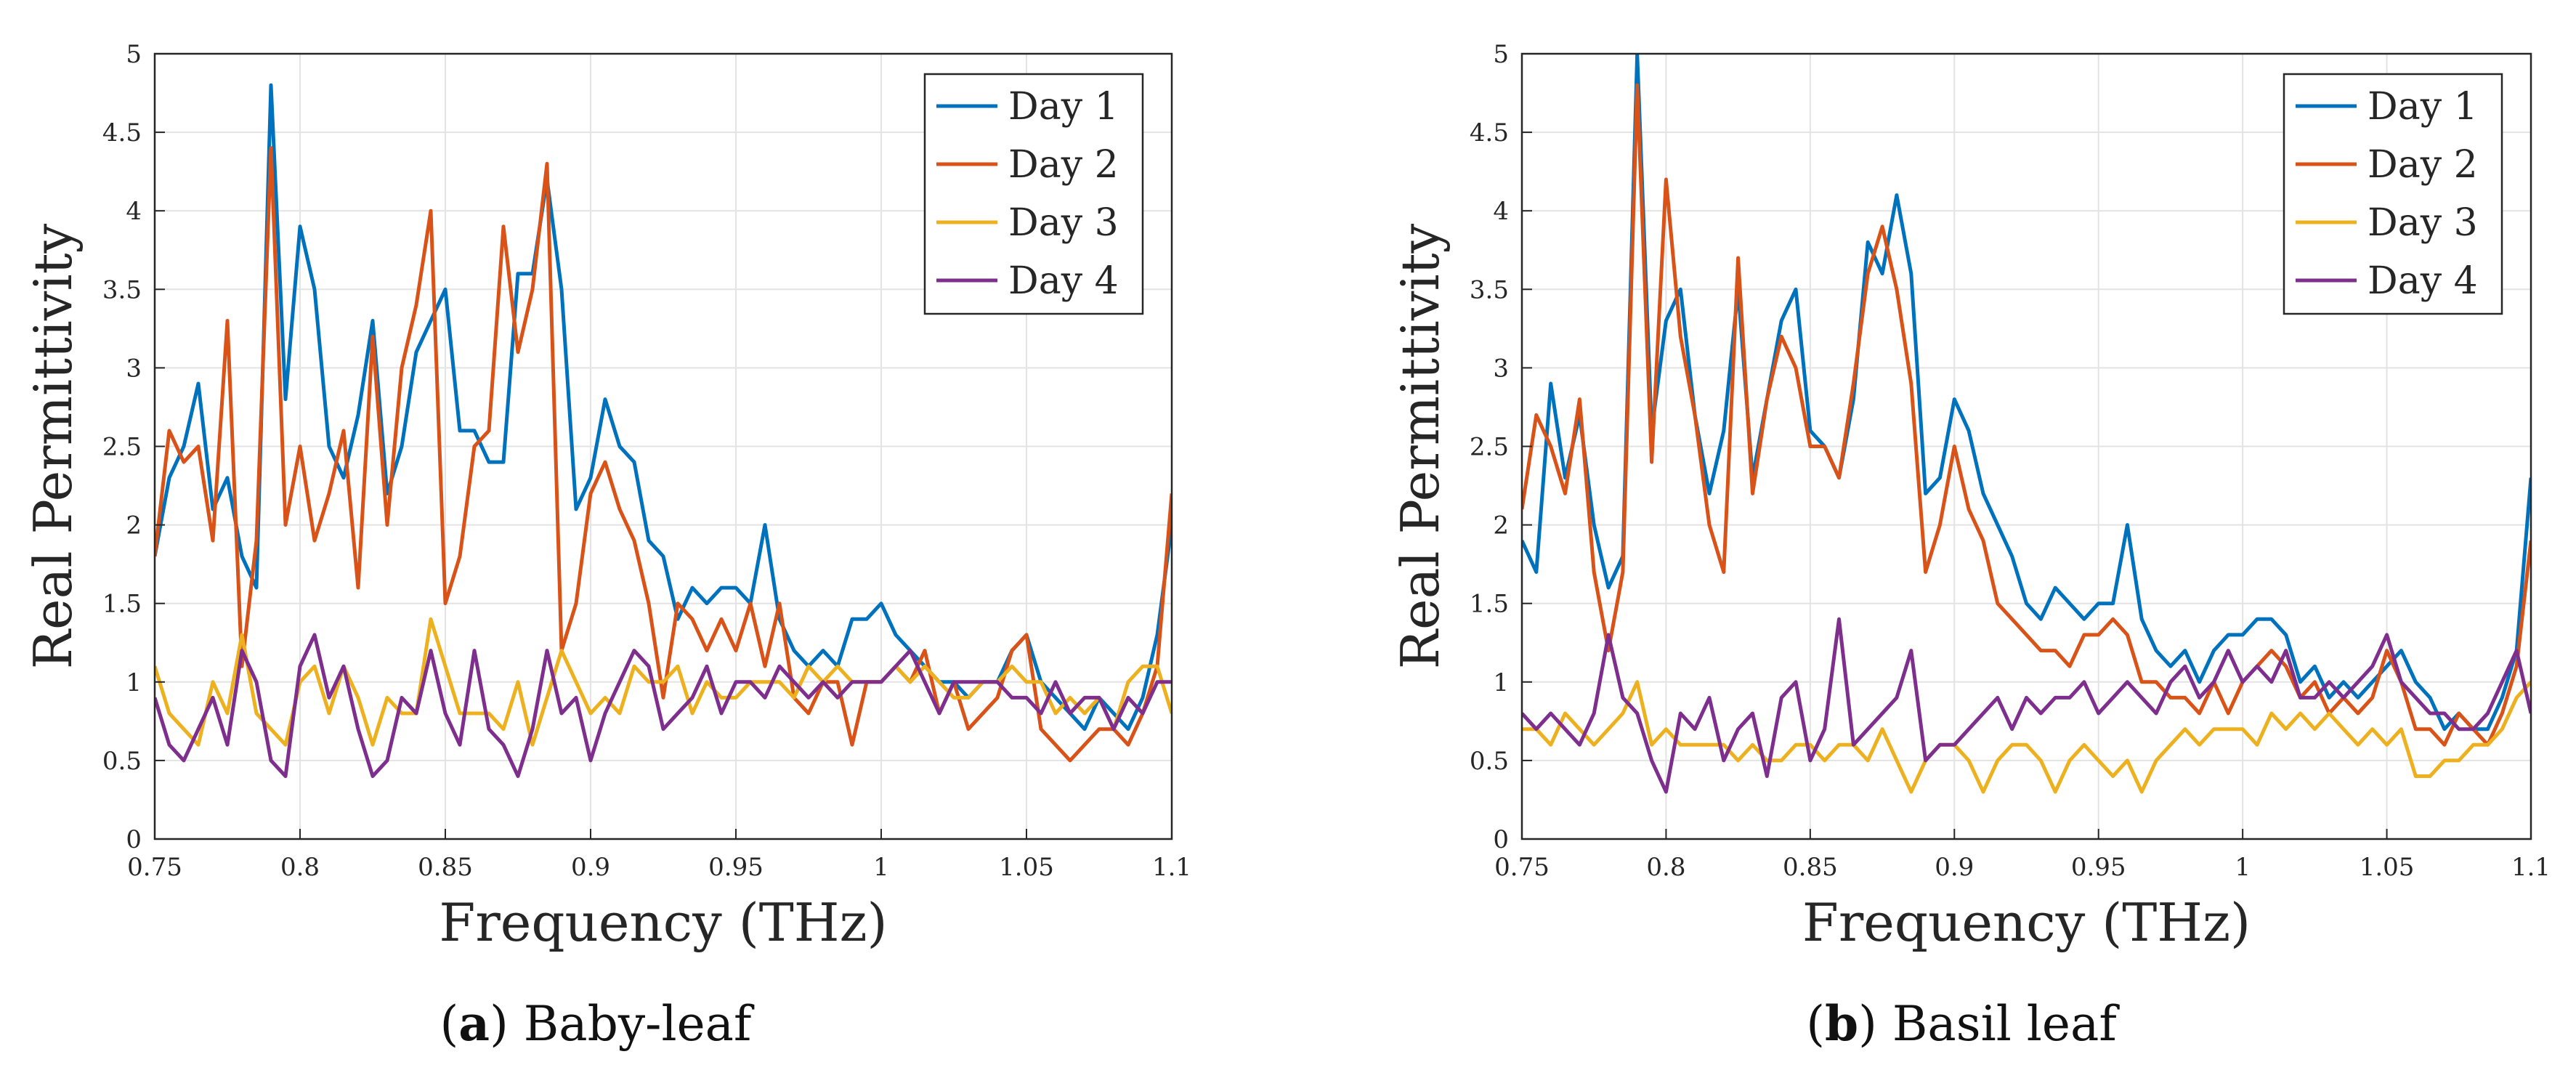 This screenshot has width=2576, height=1086. I want to click on p1-x-tick-label: 1, so click(2243, 867).